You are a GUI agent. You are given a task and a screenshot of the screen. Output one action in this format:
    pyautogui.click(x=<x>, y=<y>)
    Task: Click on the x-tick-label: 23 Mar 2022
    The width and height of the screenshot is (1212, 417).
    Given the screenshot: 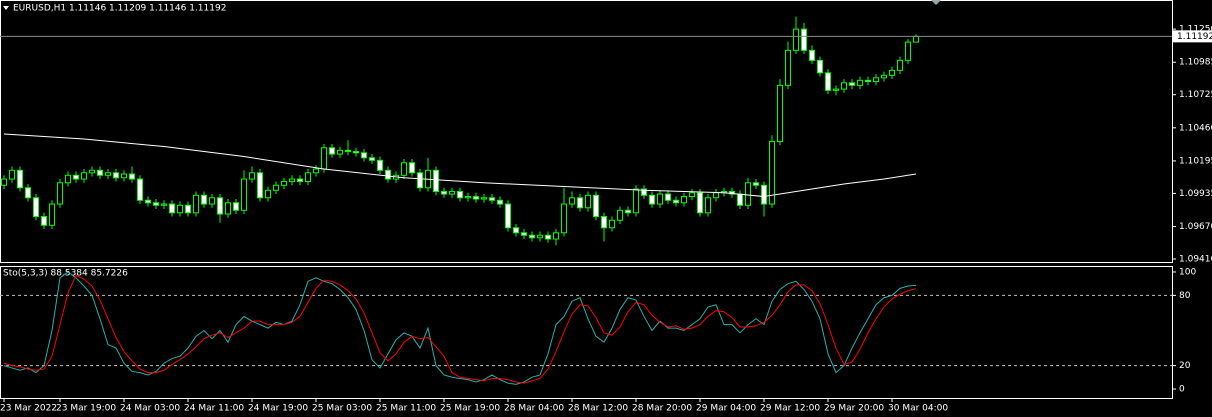 What is the action you would take?
    pyautogui.click(x=28, y=409)
    